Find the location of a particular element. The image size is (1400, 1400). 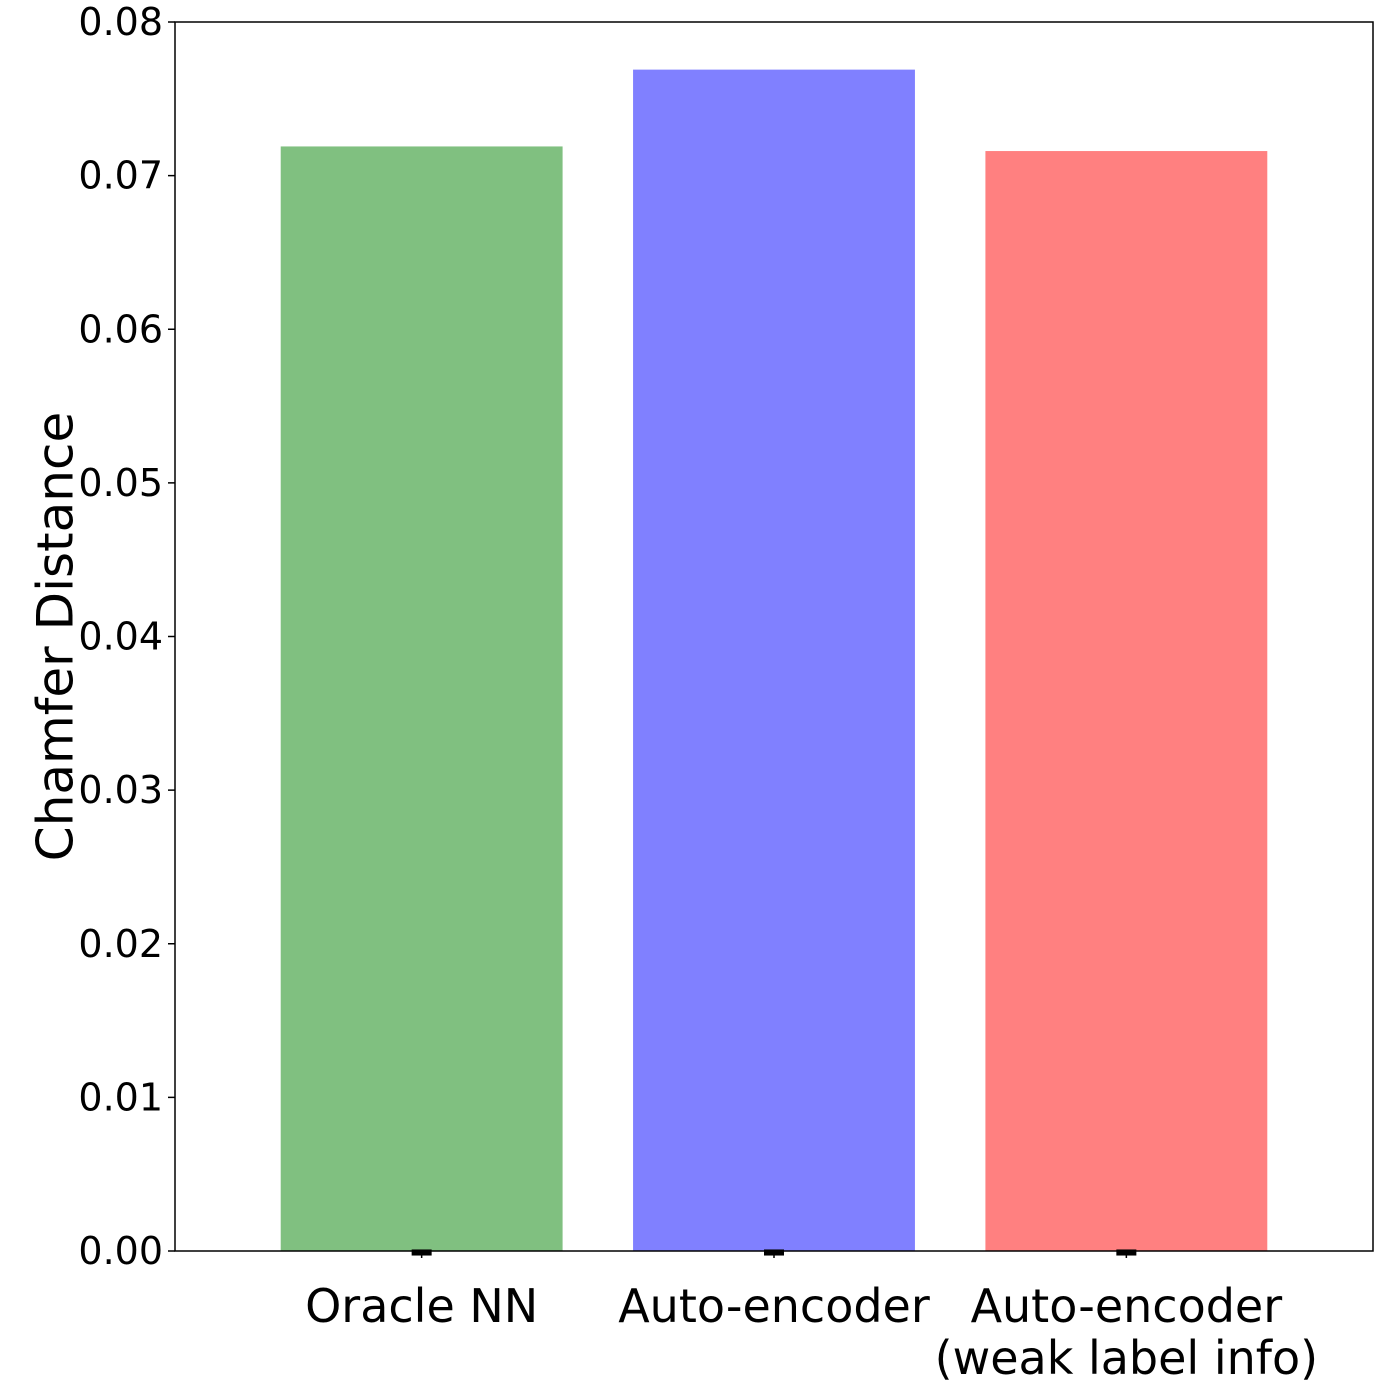

y-tick-label-6: 0.06 is located at coordinates (120, 329).